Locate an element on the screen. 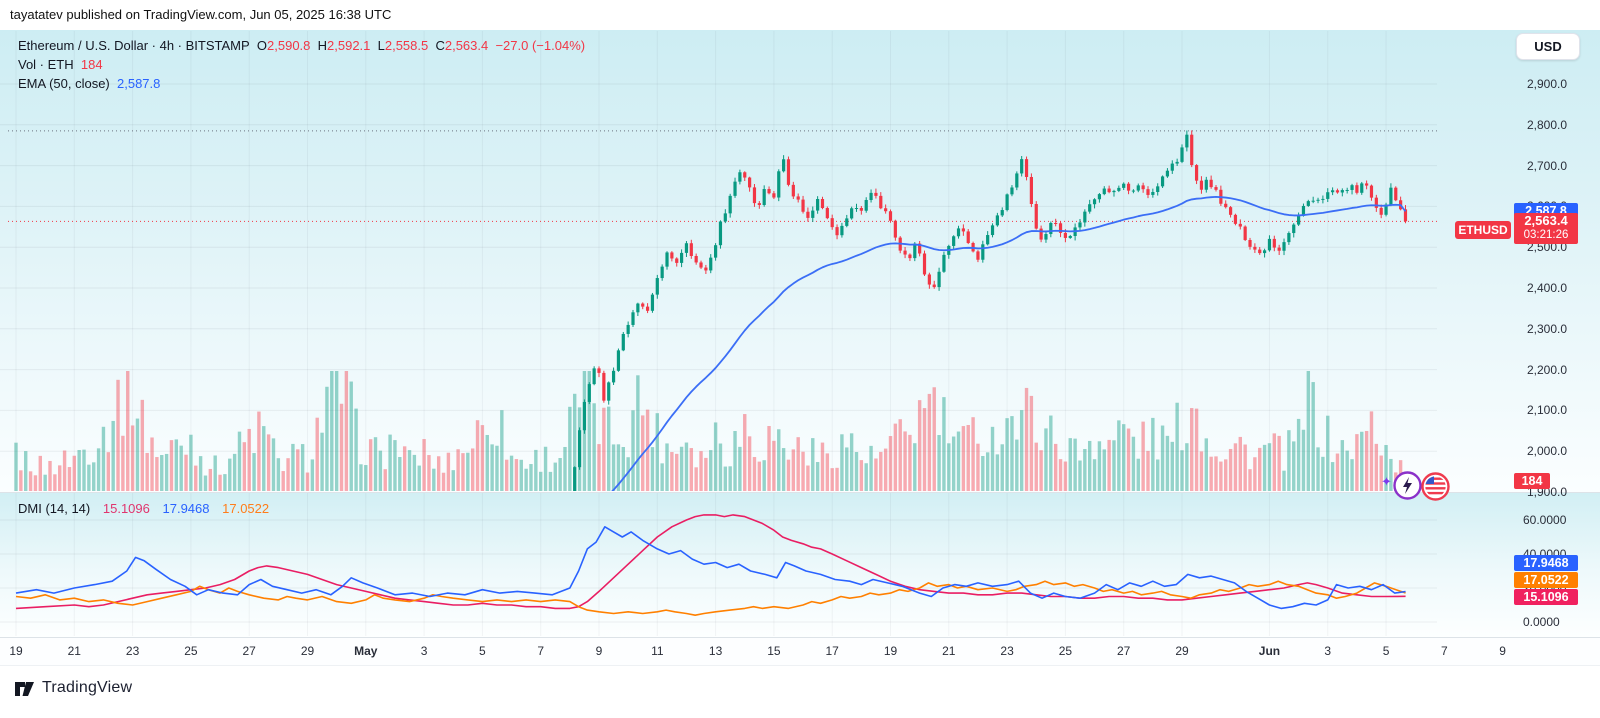 The height and width of the screenshot is (718, 1600). pane-separator is located at coordinates (800, 492).